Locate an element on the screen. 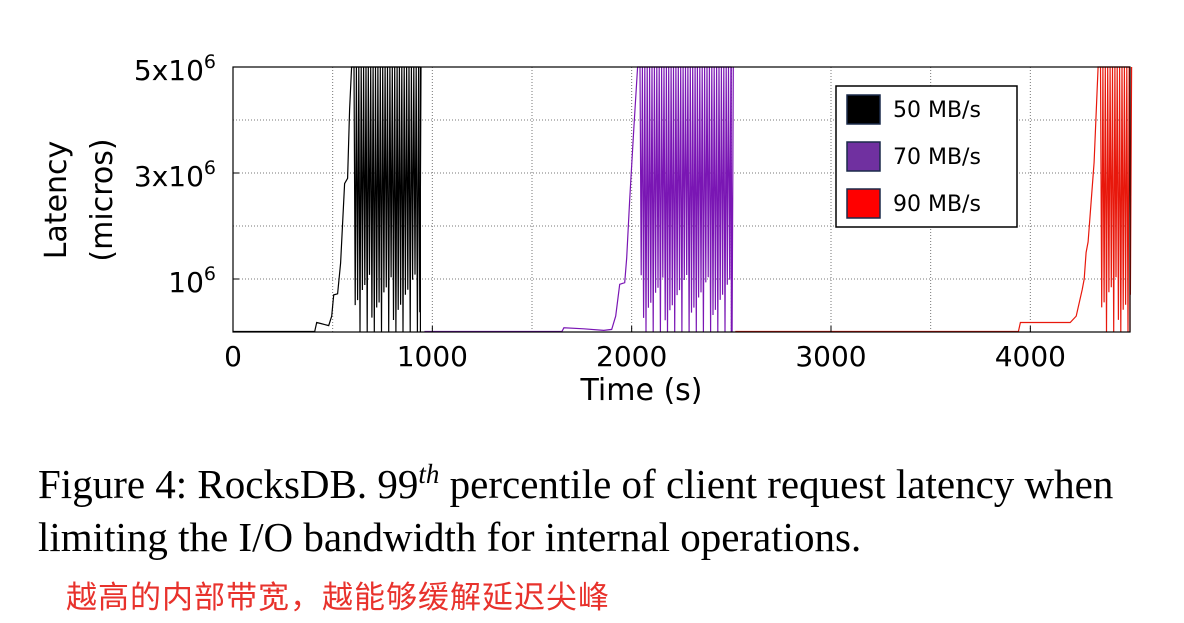 This screenshot has height=623, width=1184. x-tick-label: 3000 is located at coordinates (830, 356).